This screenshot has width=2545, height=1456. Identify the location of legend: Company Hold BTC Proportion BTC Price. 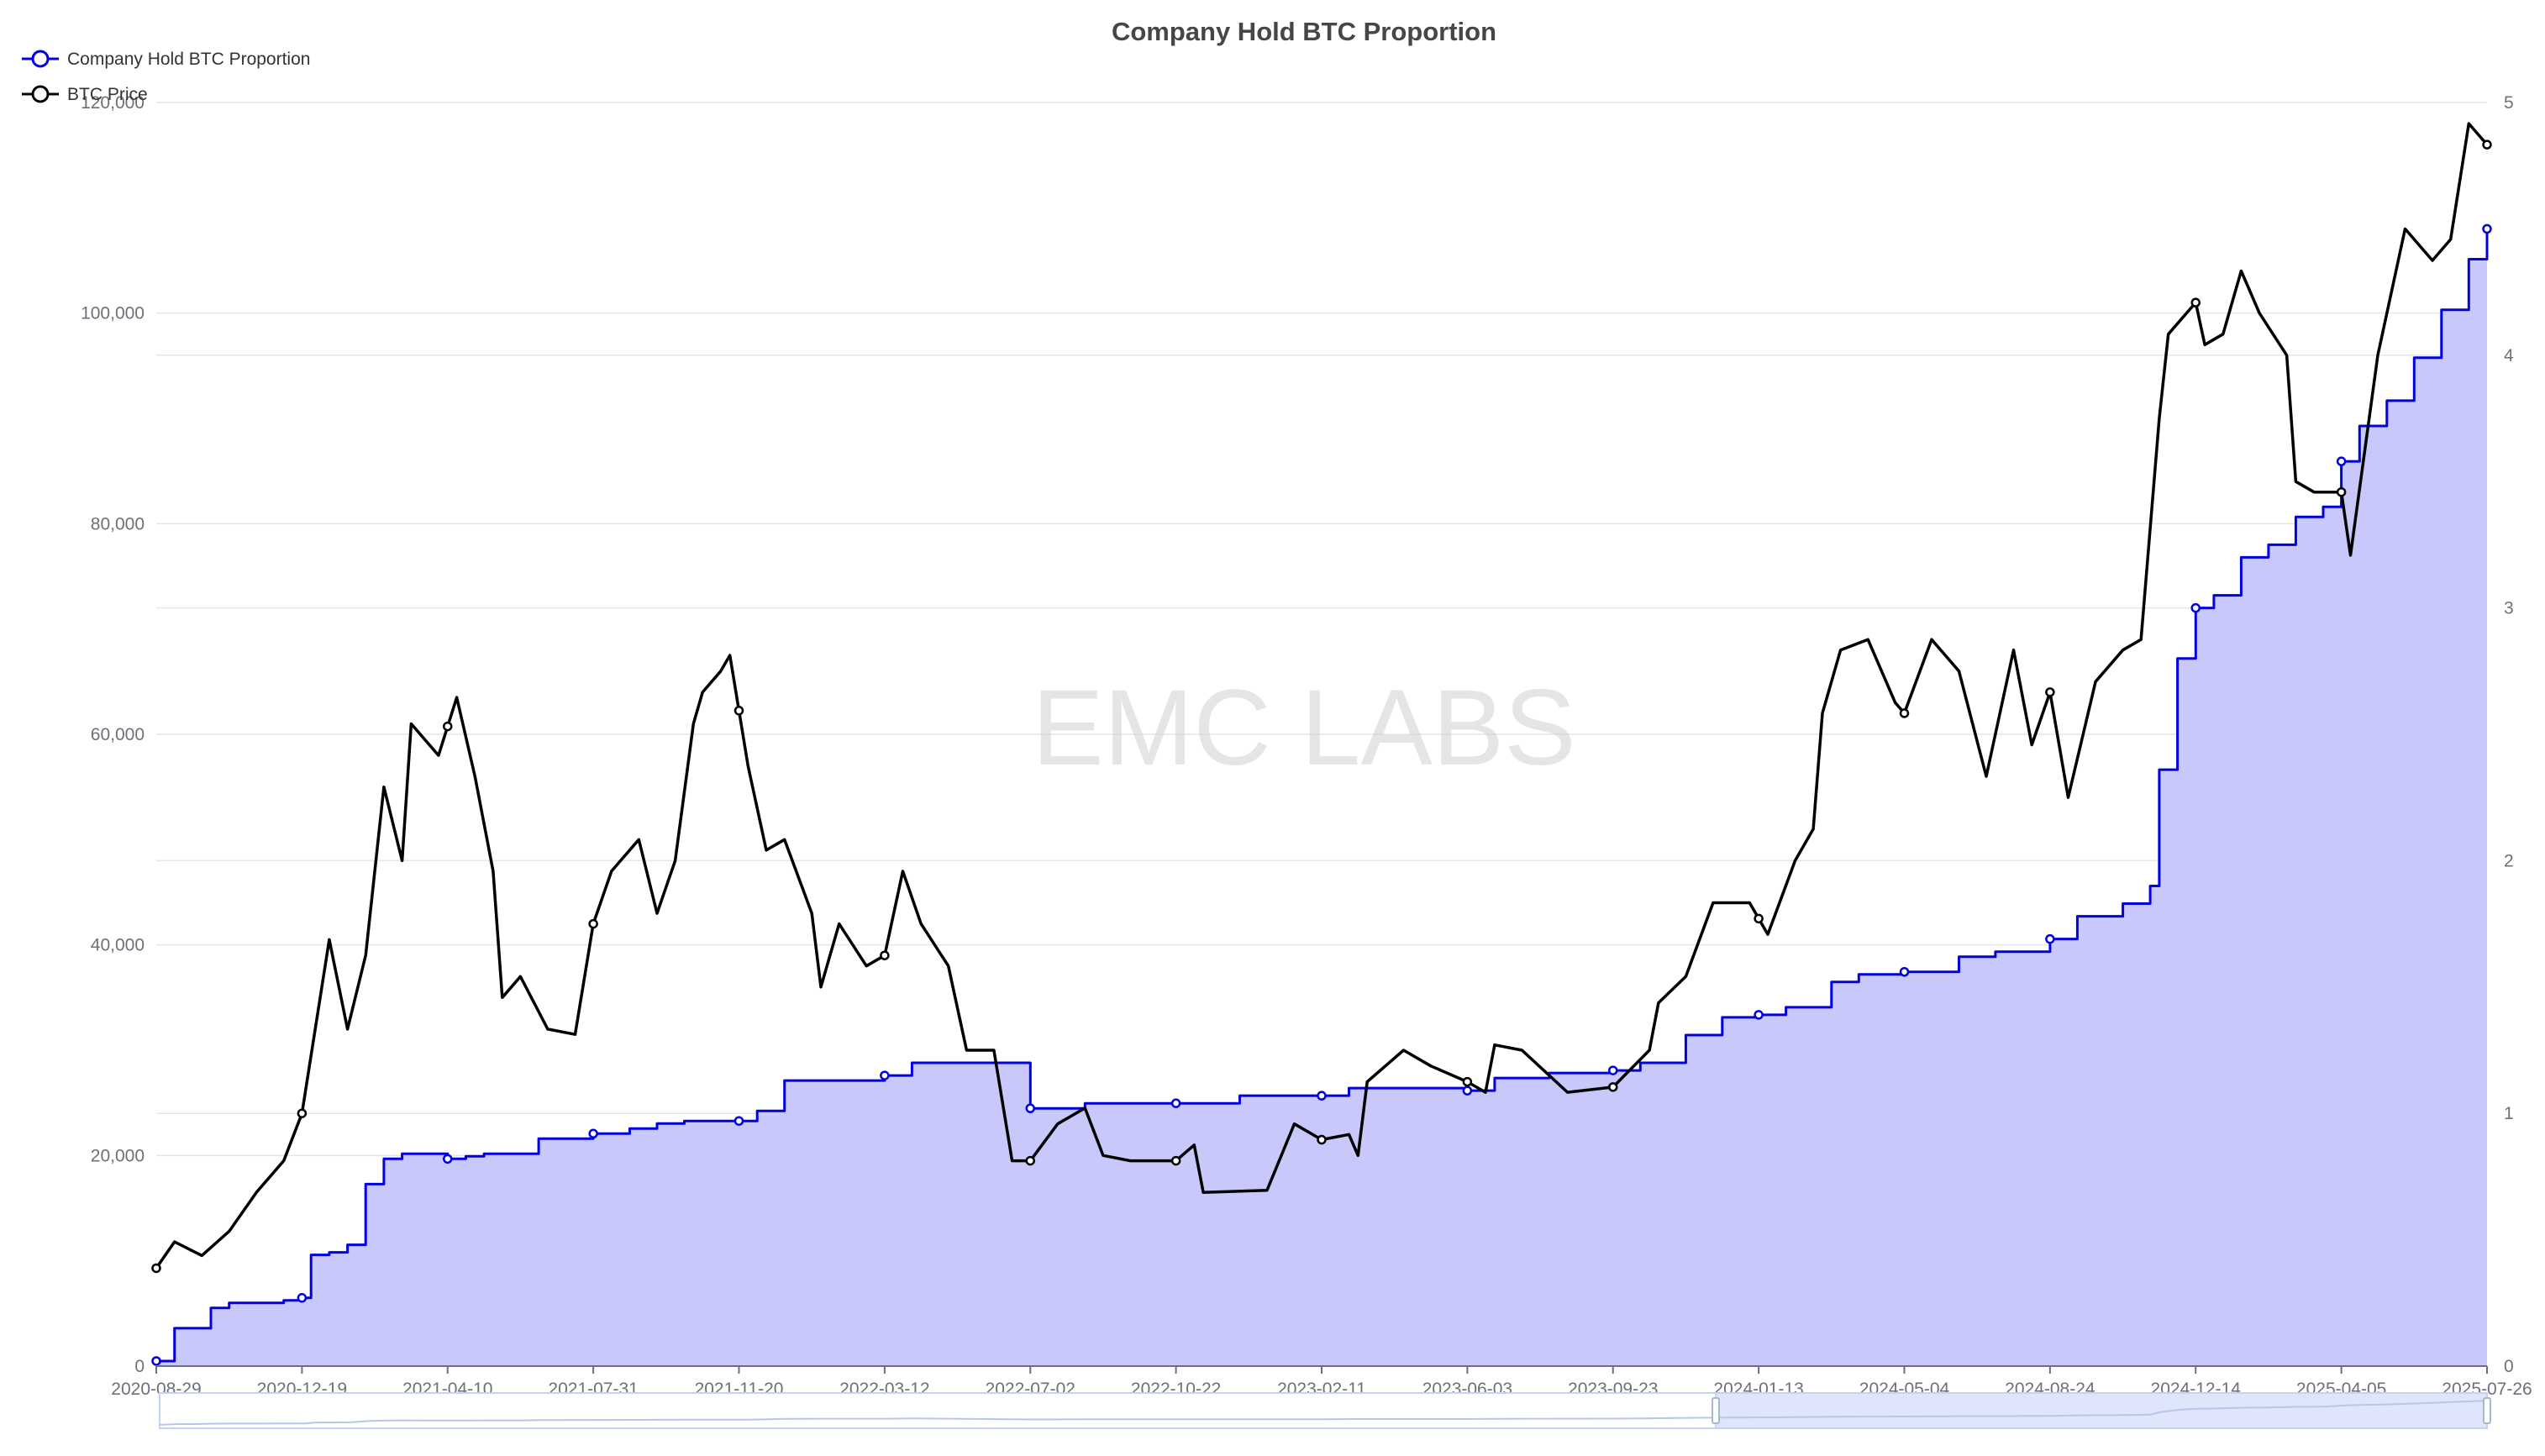
(166, 77).